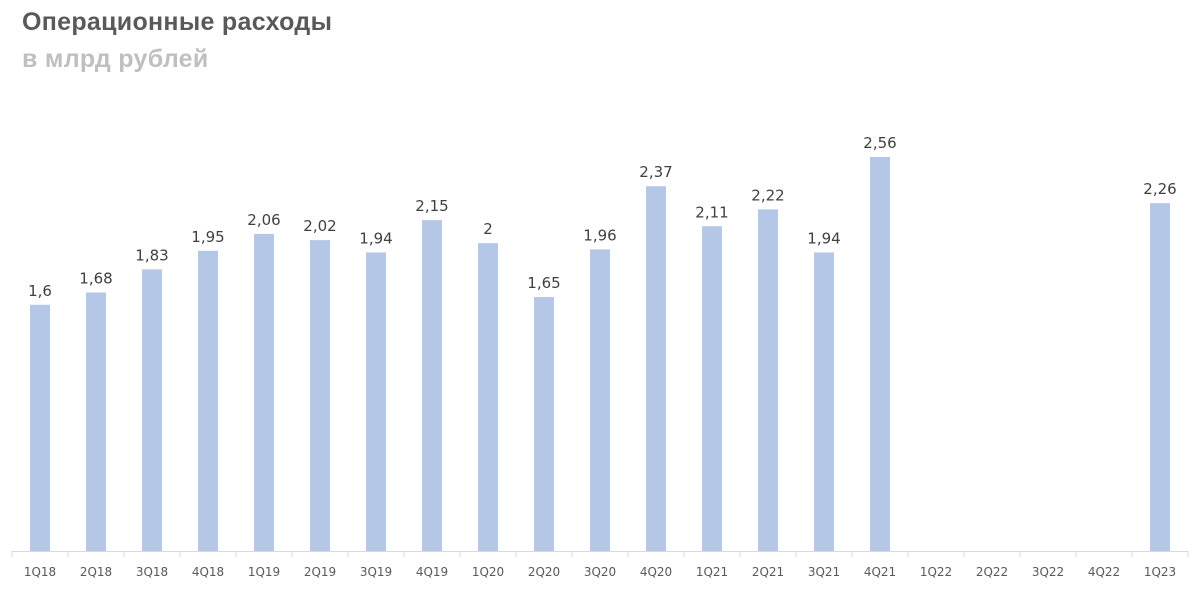 This screenshot has width=1200, height=601. I want to click on data-label-2Q19: 2,02, so click(319, 226).